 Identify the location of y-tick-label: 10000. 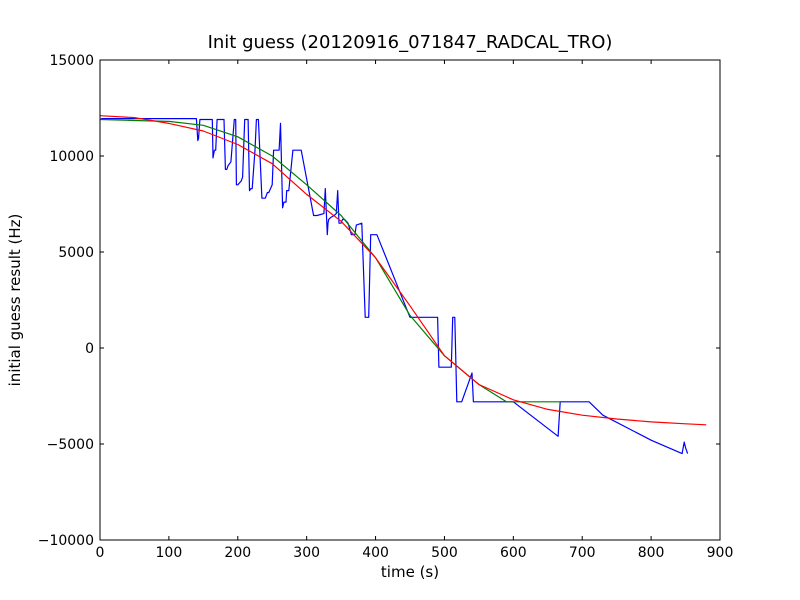
(71, 157).